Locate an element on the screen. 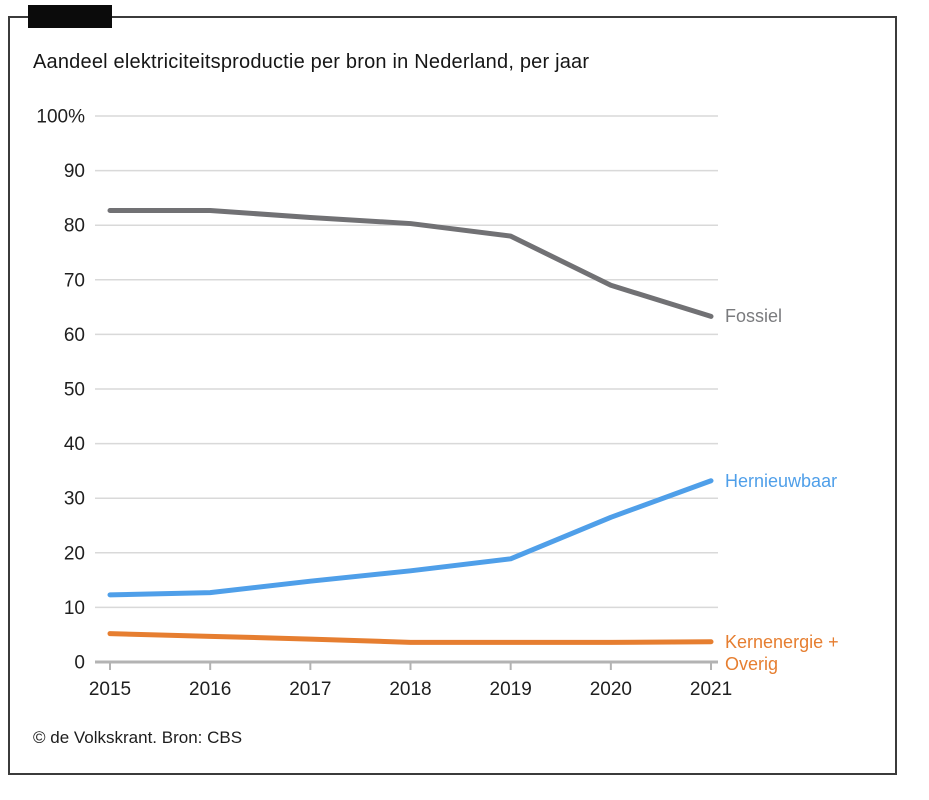 The image size is (929, 800). y-tick-label: 10 is located at coordinates (74, 608).